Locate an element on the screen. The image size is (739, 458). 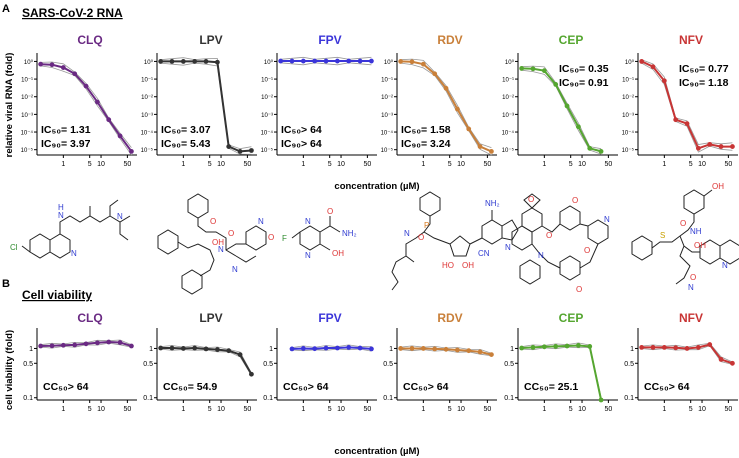
clq-atom-nh: N is located at coordinates (61, 215).